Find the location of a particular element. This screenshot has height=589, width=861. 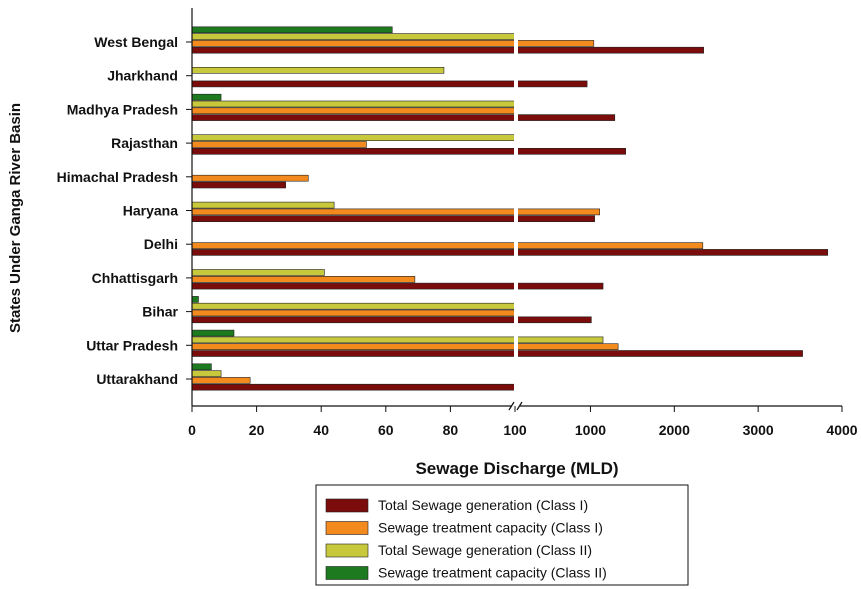

category-label: Delhi is located at coordinates (161, 244).